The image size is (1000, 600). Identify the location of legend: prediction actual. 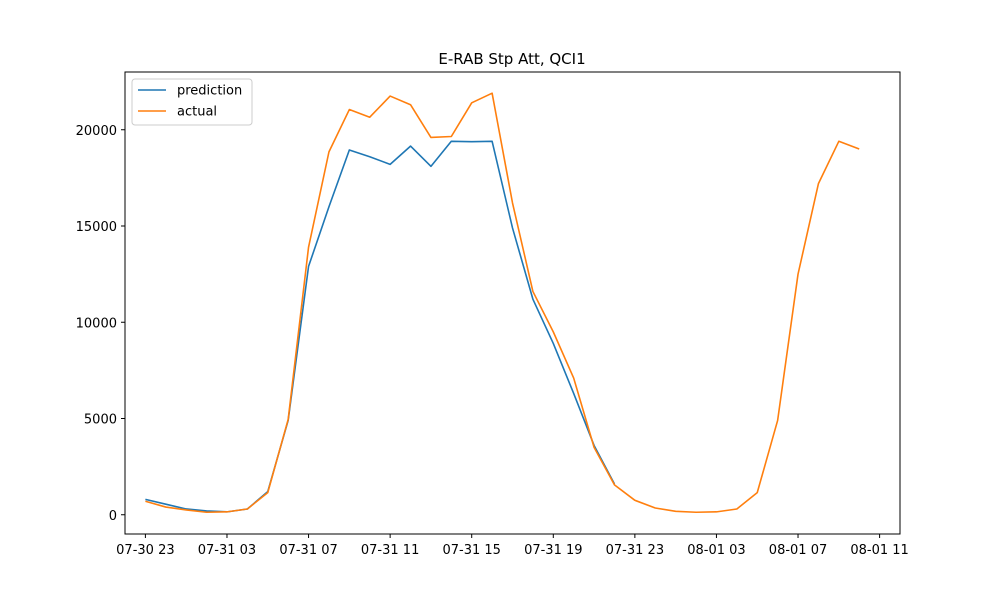
(192, 102).